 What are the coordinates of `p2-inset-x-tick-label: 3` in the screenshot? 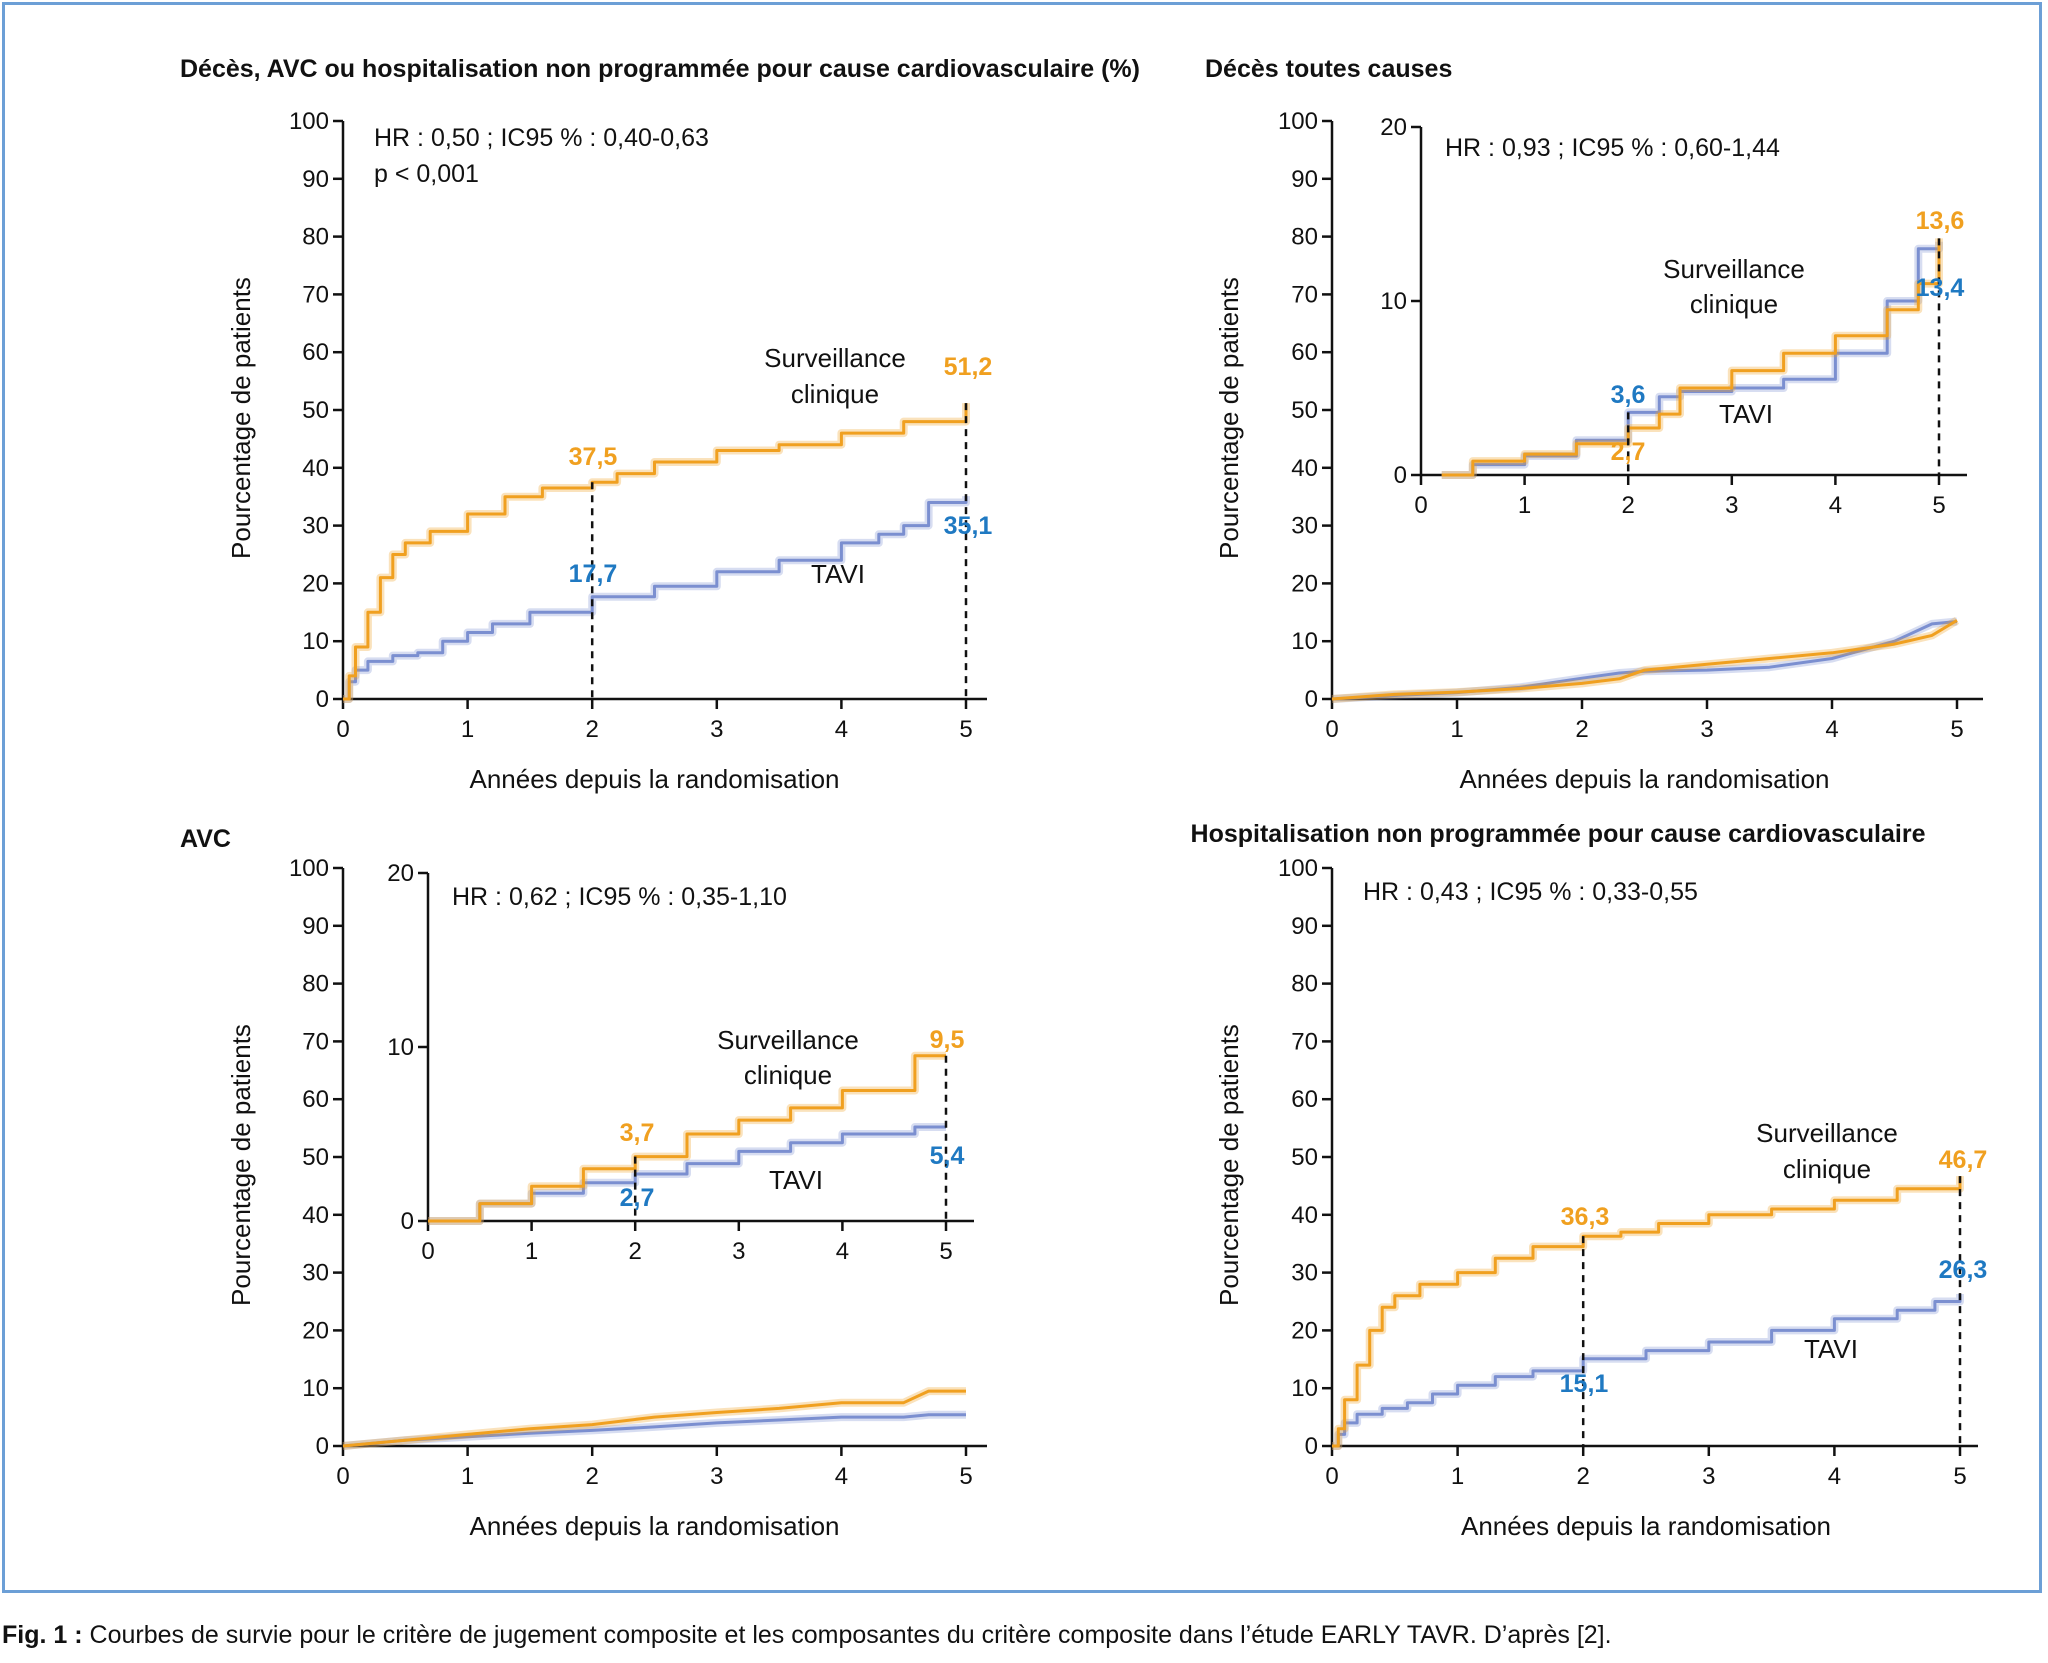 It's located at (1731, 505).